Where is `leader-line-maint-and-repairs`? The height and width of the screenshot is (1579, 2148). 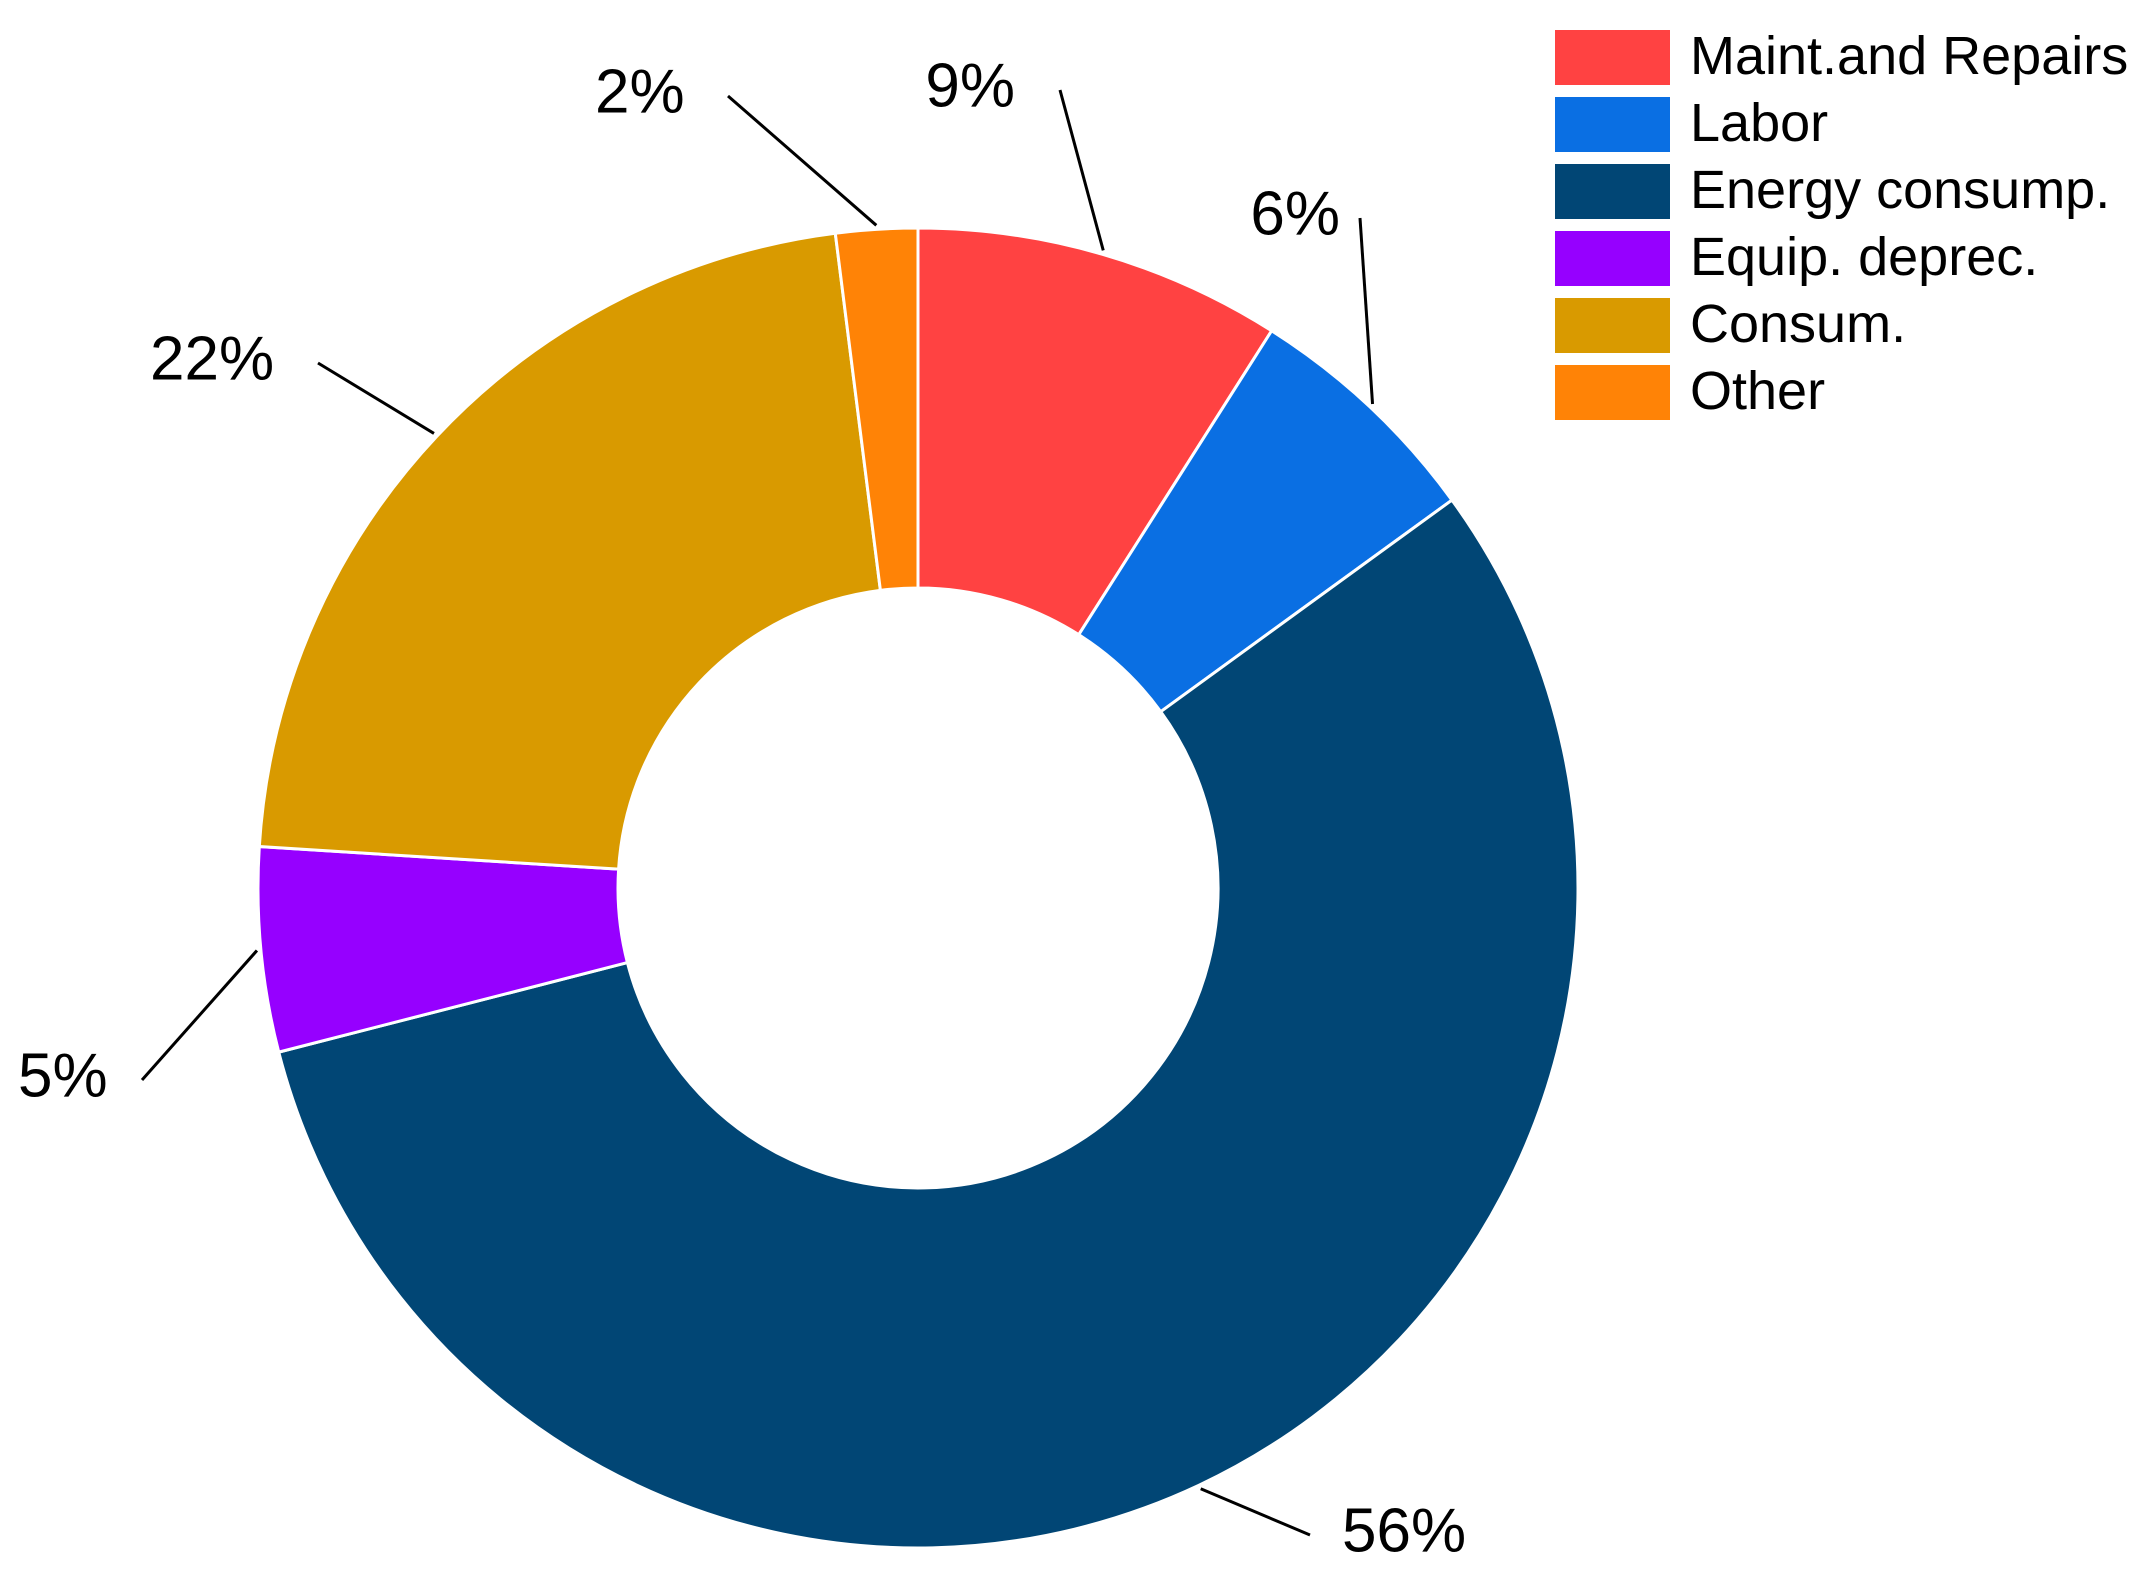 leader-line-maint-and-repairs is located at coordinates (1081, 170).